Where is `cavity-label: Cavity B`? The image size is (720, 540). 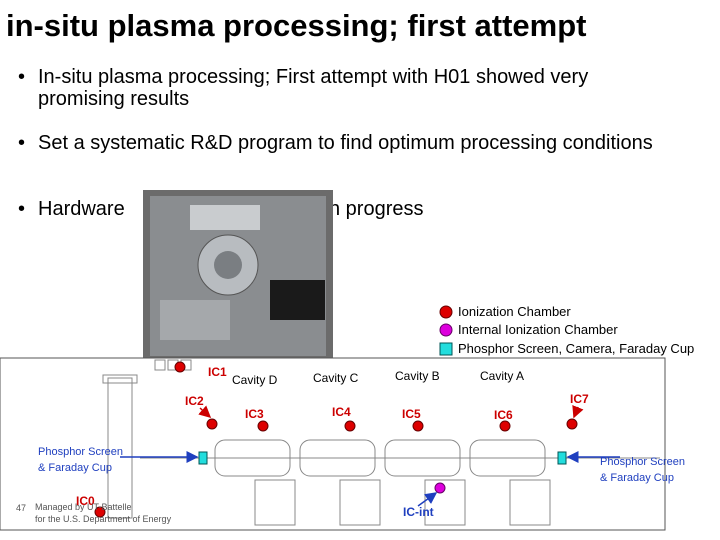
cavity-label: Cavity B is located at coordinates (417, 376).